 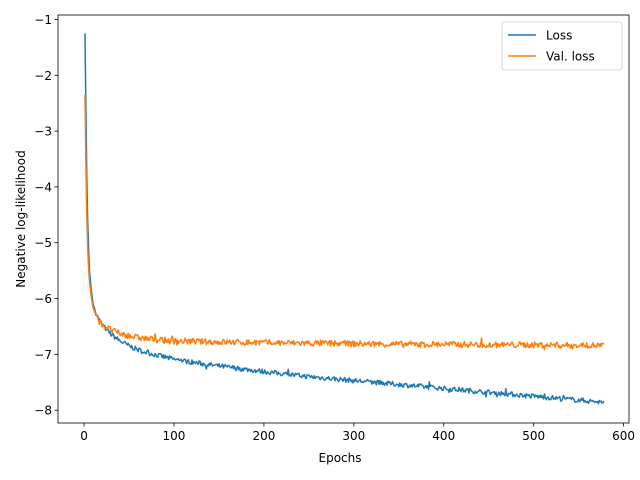 What do you see at coordinates (533, 436) in the screenshot?
I see `x-tick-label: 500` at bounding box center [533, 436].